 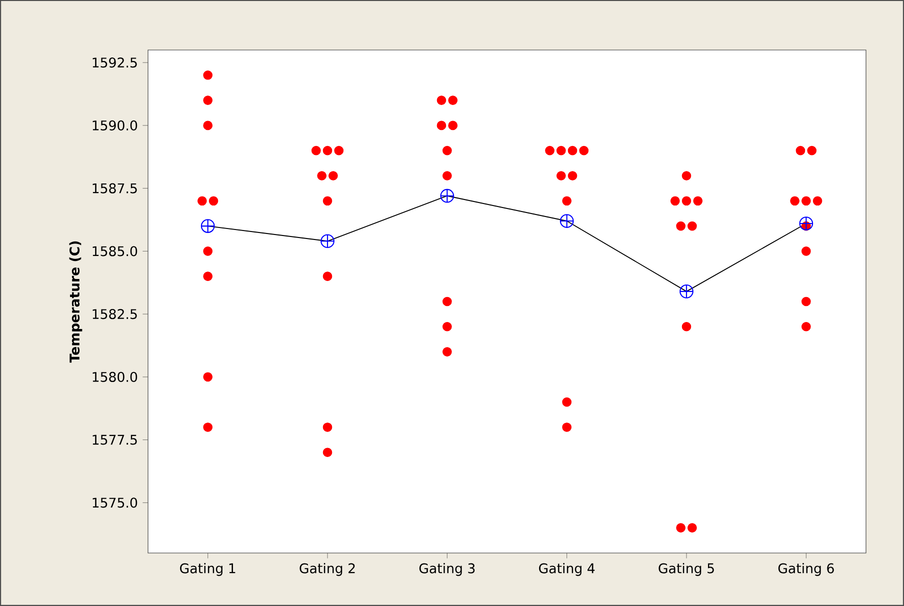 I want to click on x-tick-label: Gating 5, so click(x=686, y=569).